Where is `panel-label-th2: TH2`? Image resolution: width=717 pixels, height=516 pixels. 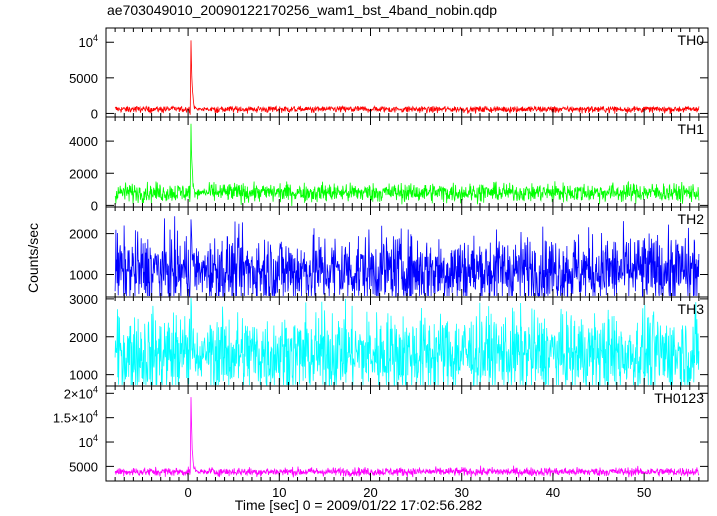
panel-label-th2: TH2 is located at coordinates (691, 219).